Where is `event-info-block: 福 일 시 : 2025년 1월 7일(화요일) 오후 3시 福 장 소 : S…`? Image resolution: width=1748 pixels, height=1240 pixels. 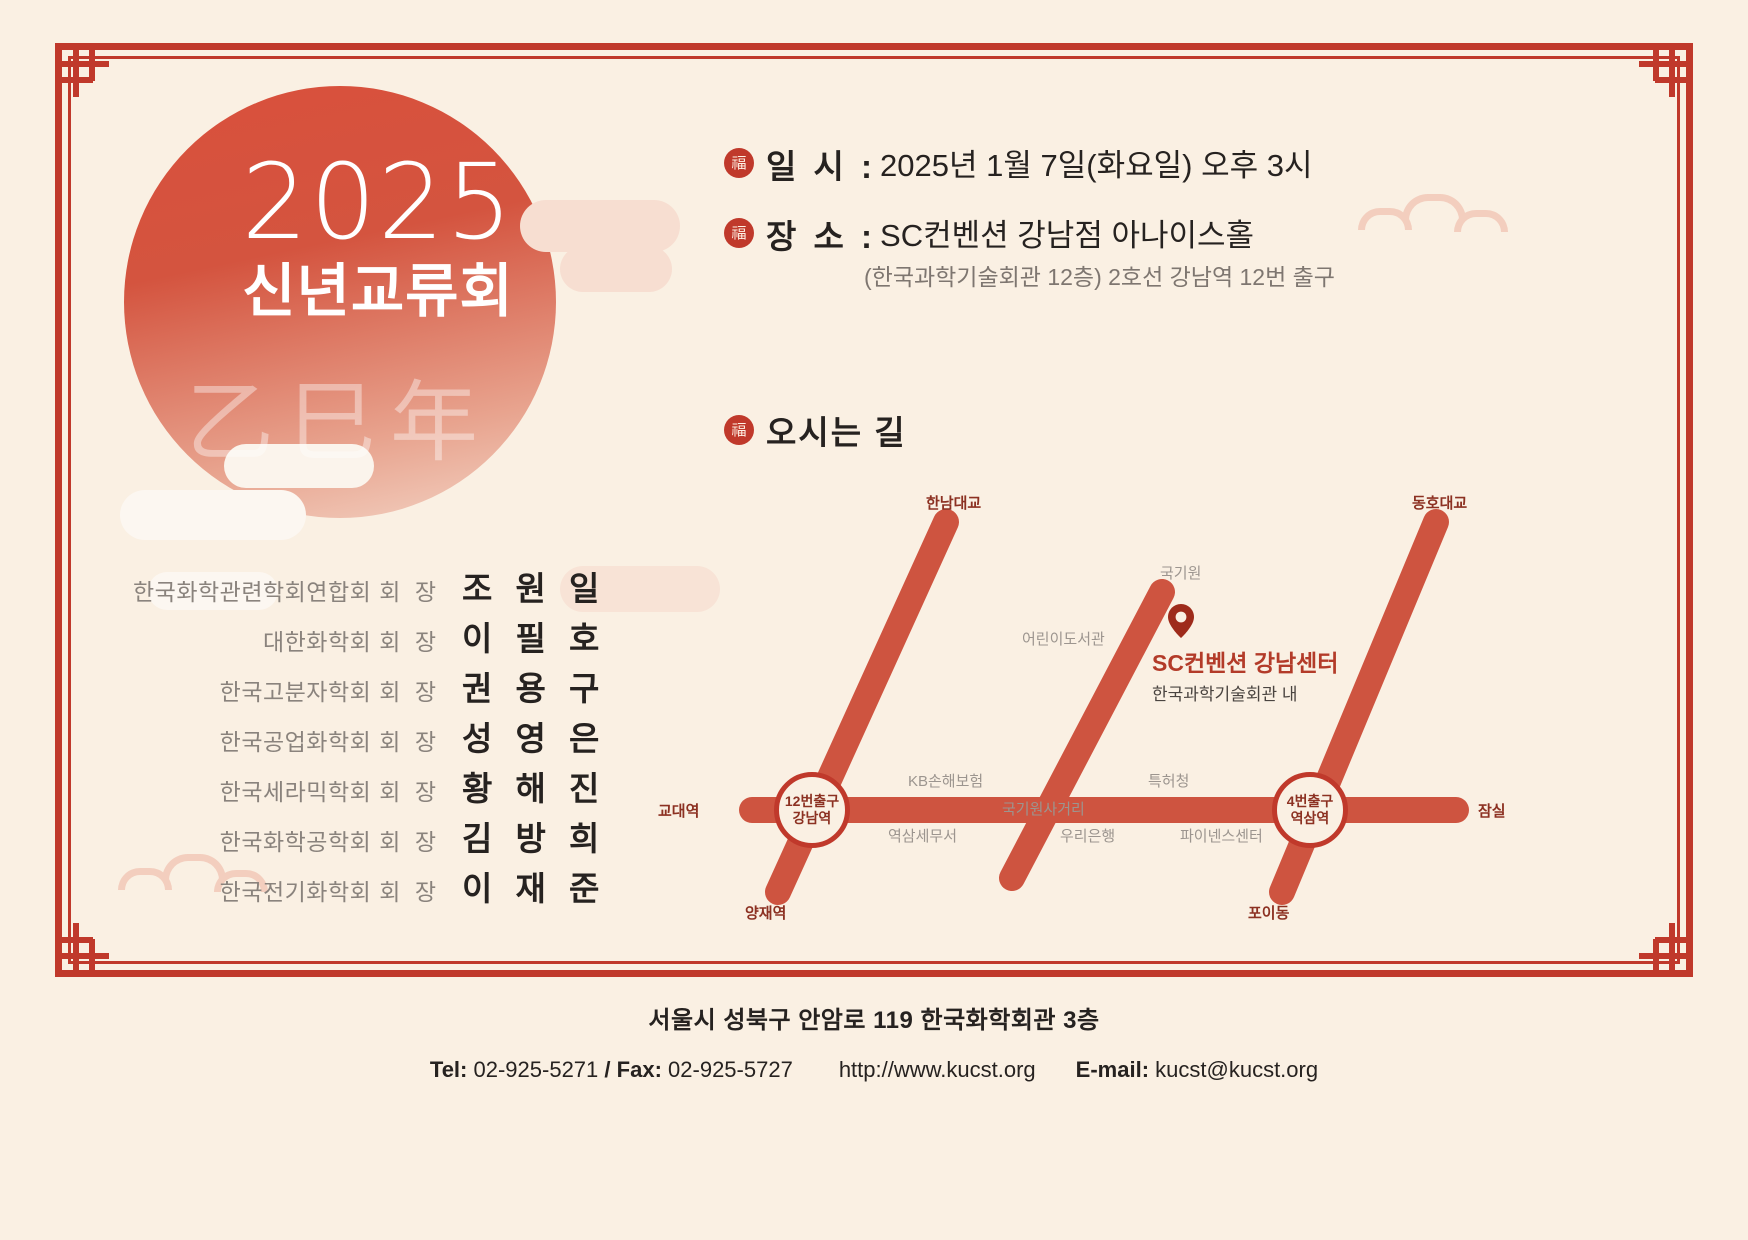
event-info-block: 福 일 시 : 2025년 1월 7일(화요일) 오후 3시 福 장 소 : S… is located at coordinates (1029, 215).